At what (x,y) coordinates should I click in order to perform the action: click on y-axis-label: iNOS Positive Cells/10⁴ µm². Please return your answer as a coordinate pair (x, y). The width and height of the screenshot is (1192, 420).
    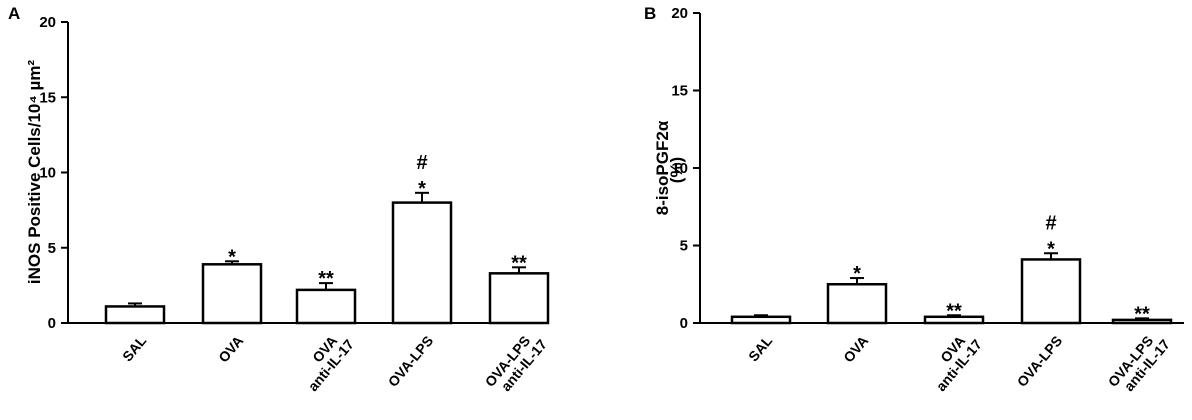
    Looking at the image, I should click on (34, 172).